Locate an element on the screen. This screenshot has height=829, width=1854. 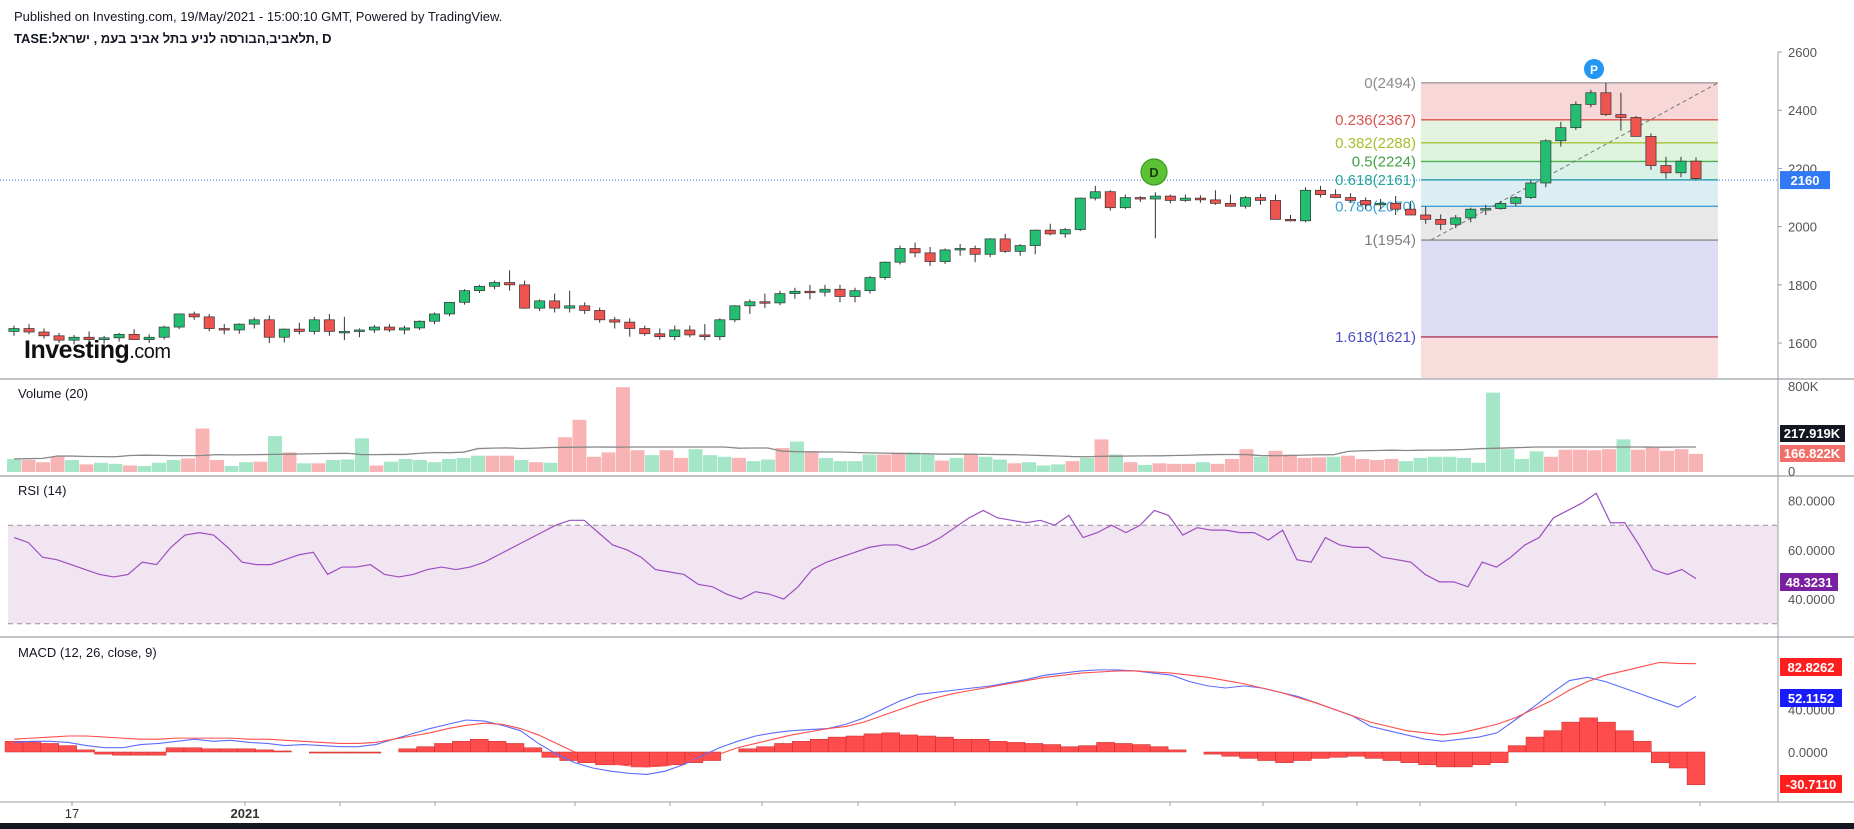
last-price-badge is located at coordinates (1805, 180).